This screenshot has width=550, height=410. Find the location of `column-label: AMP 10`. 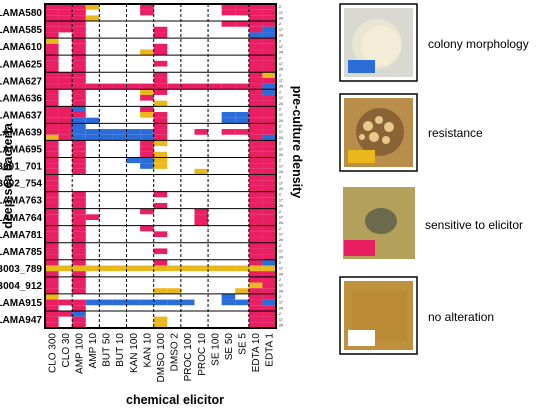

column-label: AMP 10 is located at coordinates (93, 351).